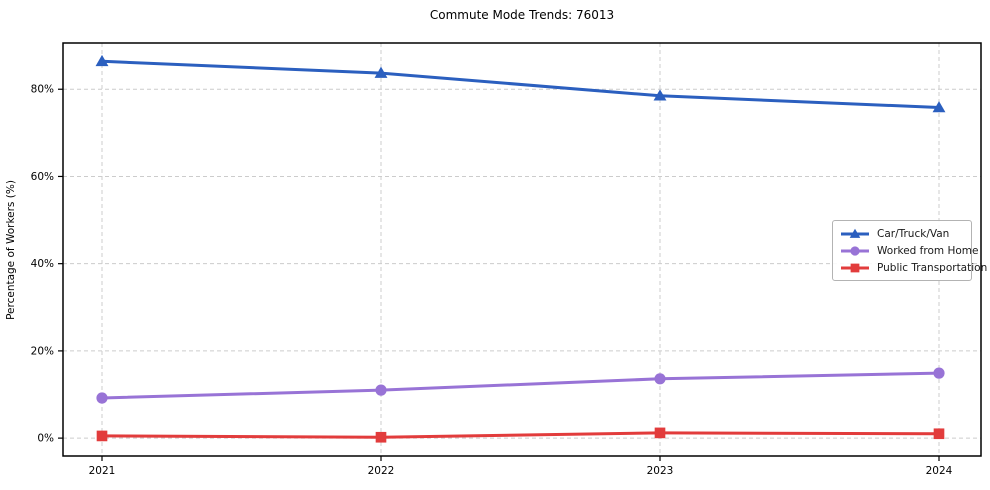 The height and width of the screenshot is (490, 990). I want to click on y-tick-label: 60%, so click(42, 177).